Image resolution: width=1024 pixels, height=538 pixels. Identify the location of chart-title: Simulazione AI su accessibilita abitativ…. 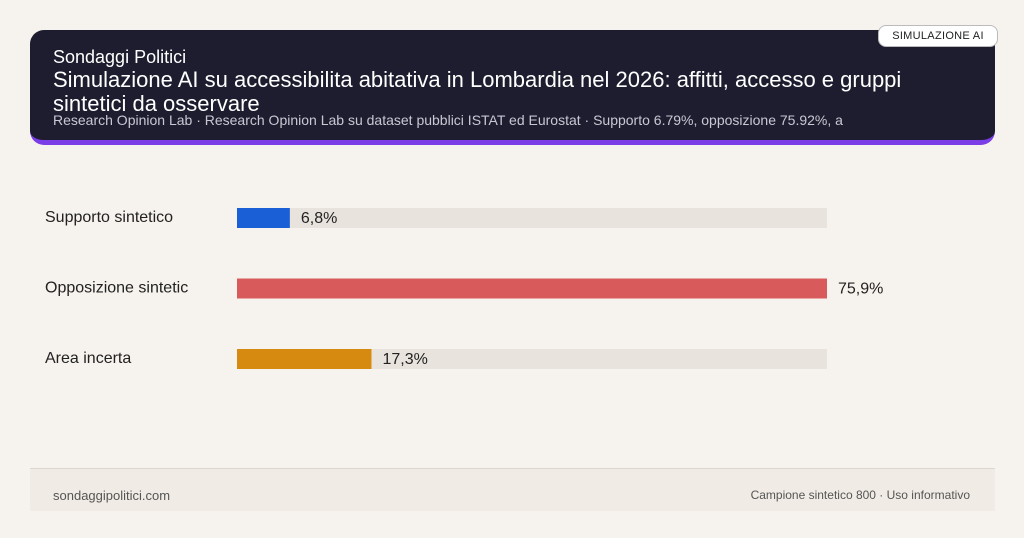
(477, 91).